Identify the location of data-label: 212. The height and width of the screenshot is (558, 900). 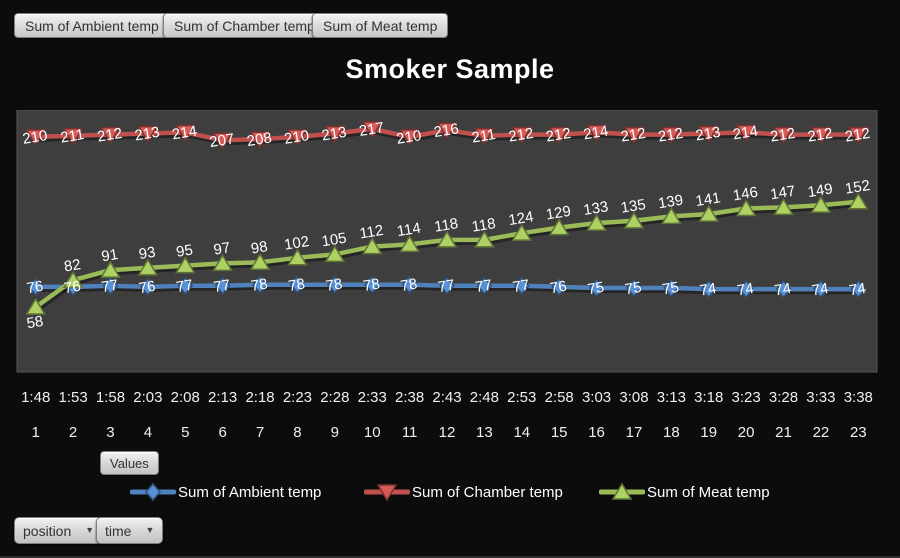
(857, 135).